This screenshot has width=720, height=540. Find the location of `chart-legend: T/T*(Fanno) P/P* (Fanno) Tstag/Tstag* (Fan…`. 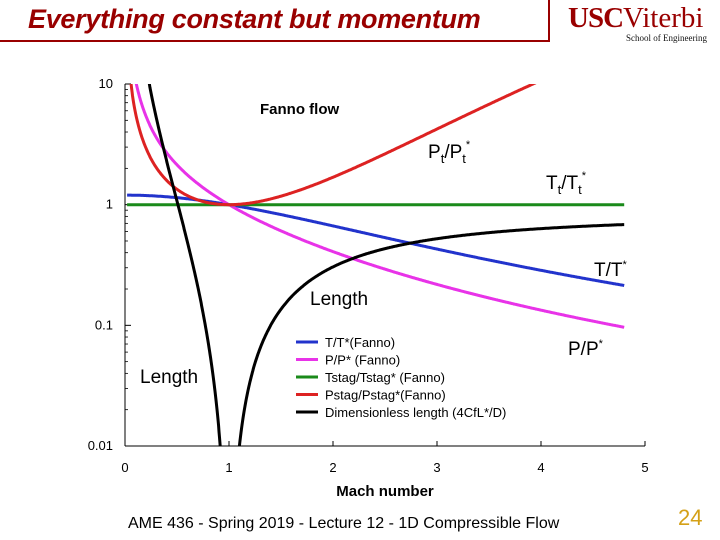

chart-legend: T/T*(Fanno) P/P* (Fanno) Tstag/Tstag* (Fan… is located at coordinates (401, 377).